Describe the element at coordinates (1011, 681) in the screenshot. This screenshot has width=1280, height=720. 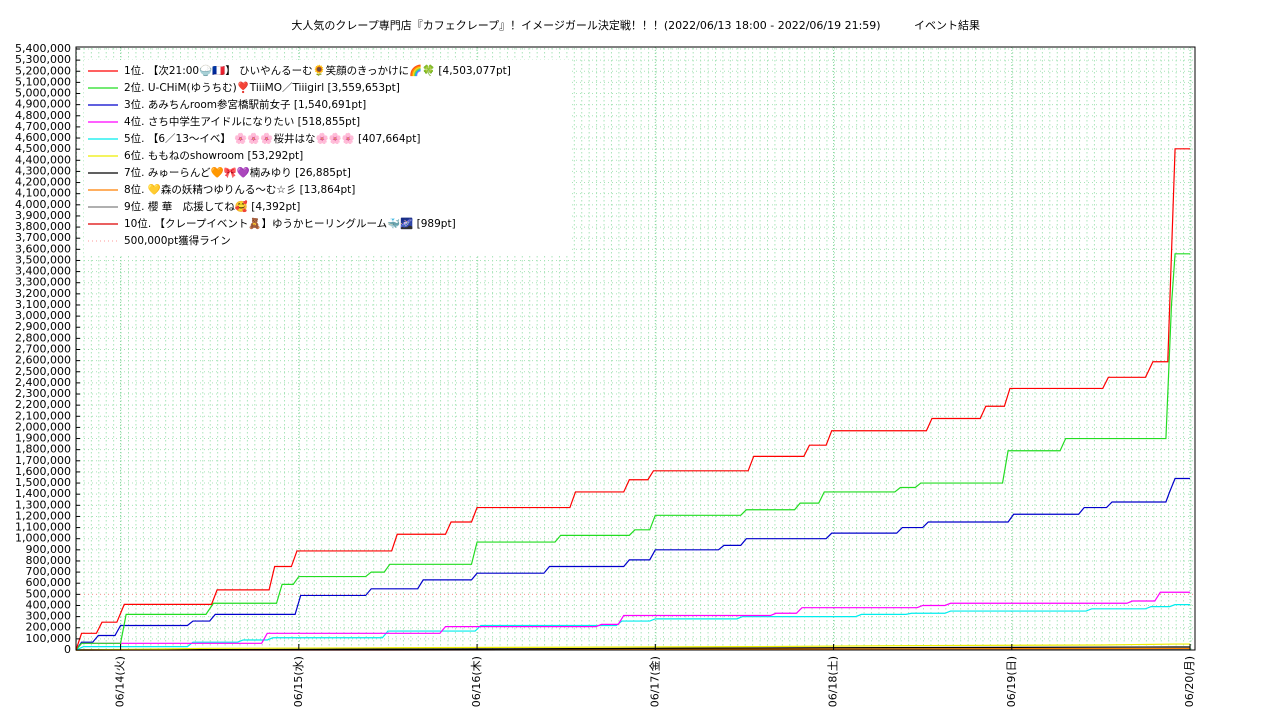
I see `x-tick-label: 06/19(日)` at that location.